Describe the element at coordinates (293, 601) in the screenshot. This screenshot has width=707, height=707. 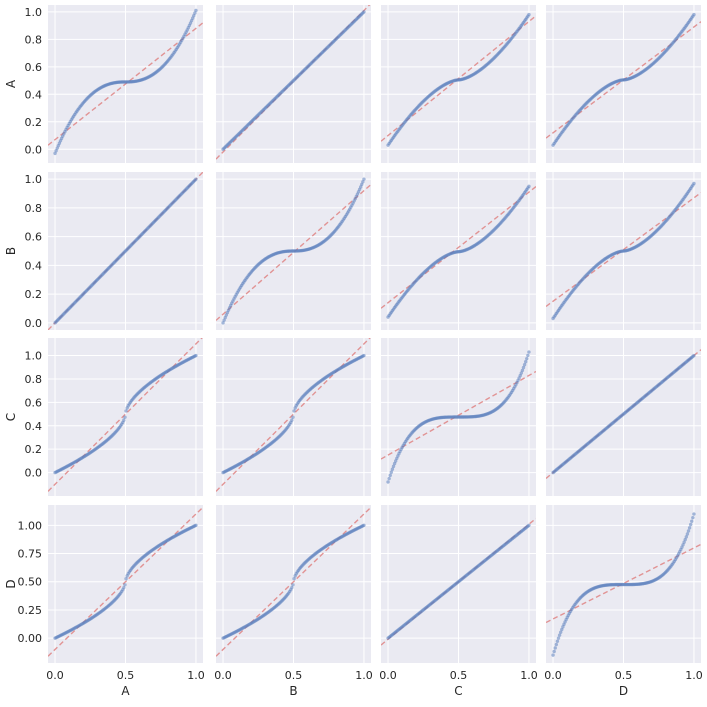
I see `panel-d-b: 0.0 0.5 1.0 B` at that location.